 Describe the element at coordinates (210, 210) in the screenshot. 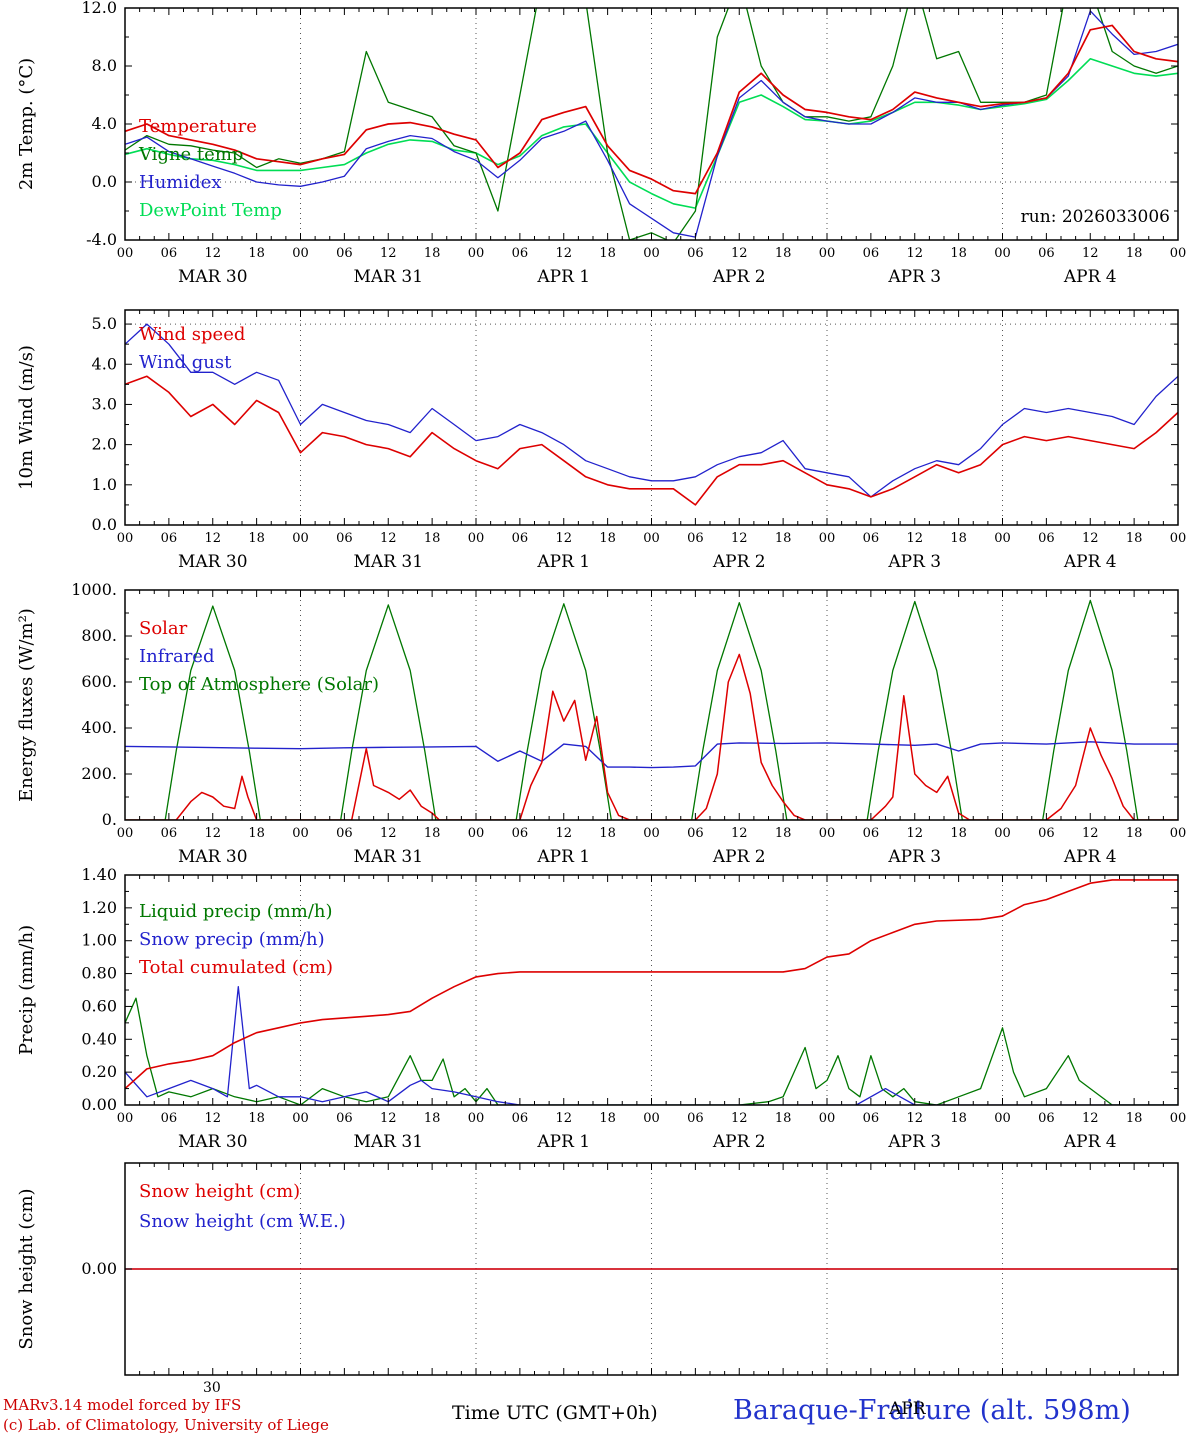

I see `legend-dewpoint-temp: DewPoint Temp` at that location.